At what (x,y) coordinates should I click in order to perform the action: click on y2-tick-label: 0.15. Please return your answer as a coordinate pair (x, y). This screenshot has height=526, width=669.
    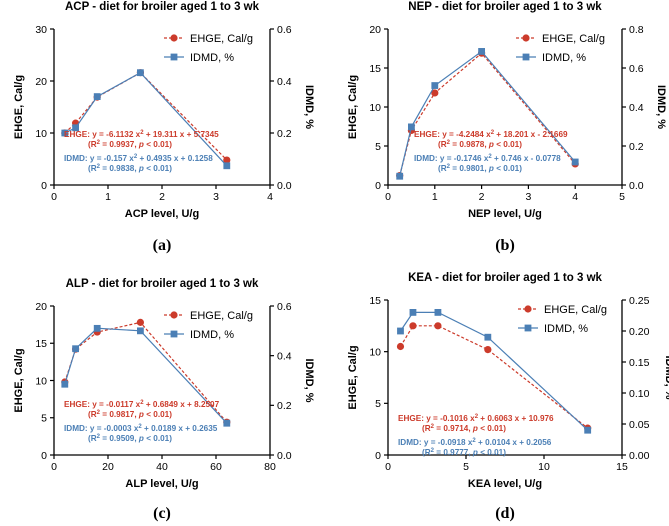
    Looking at the image, I should click on (639, 363).